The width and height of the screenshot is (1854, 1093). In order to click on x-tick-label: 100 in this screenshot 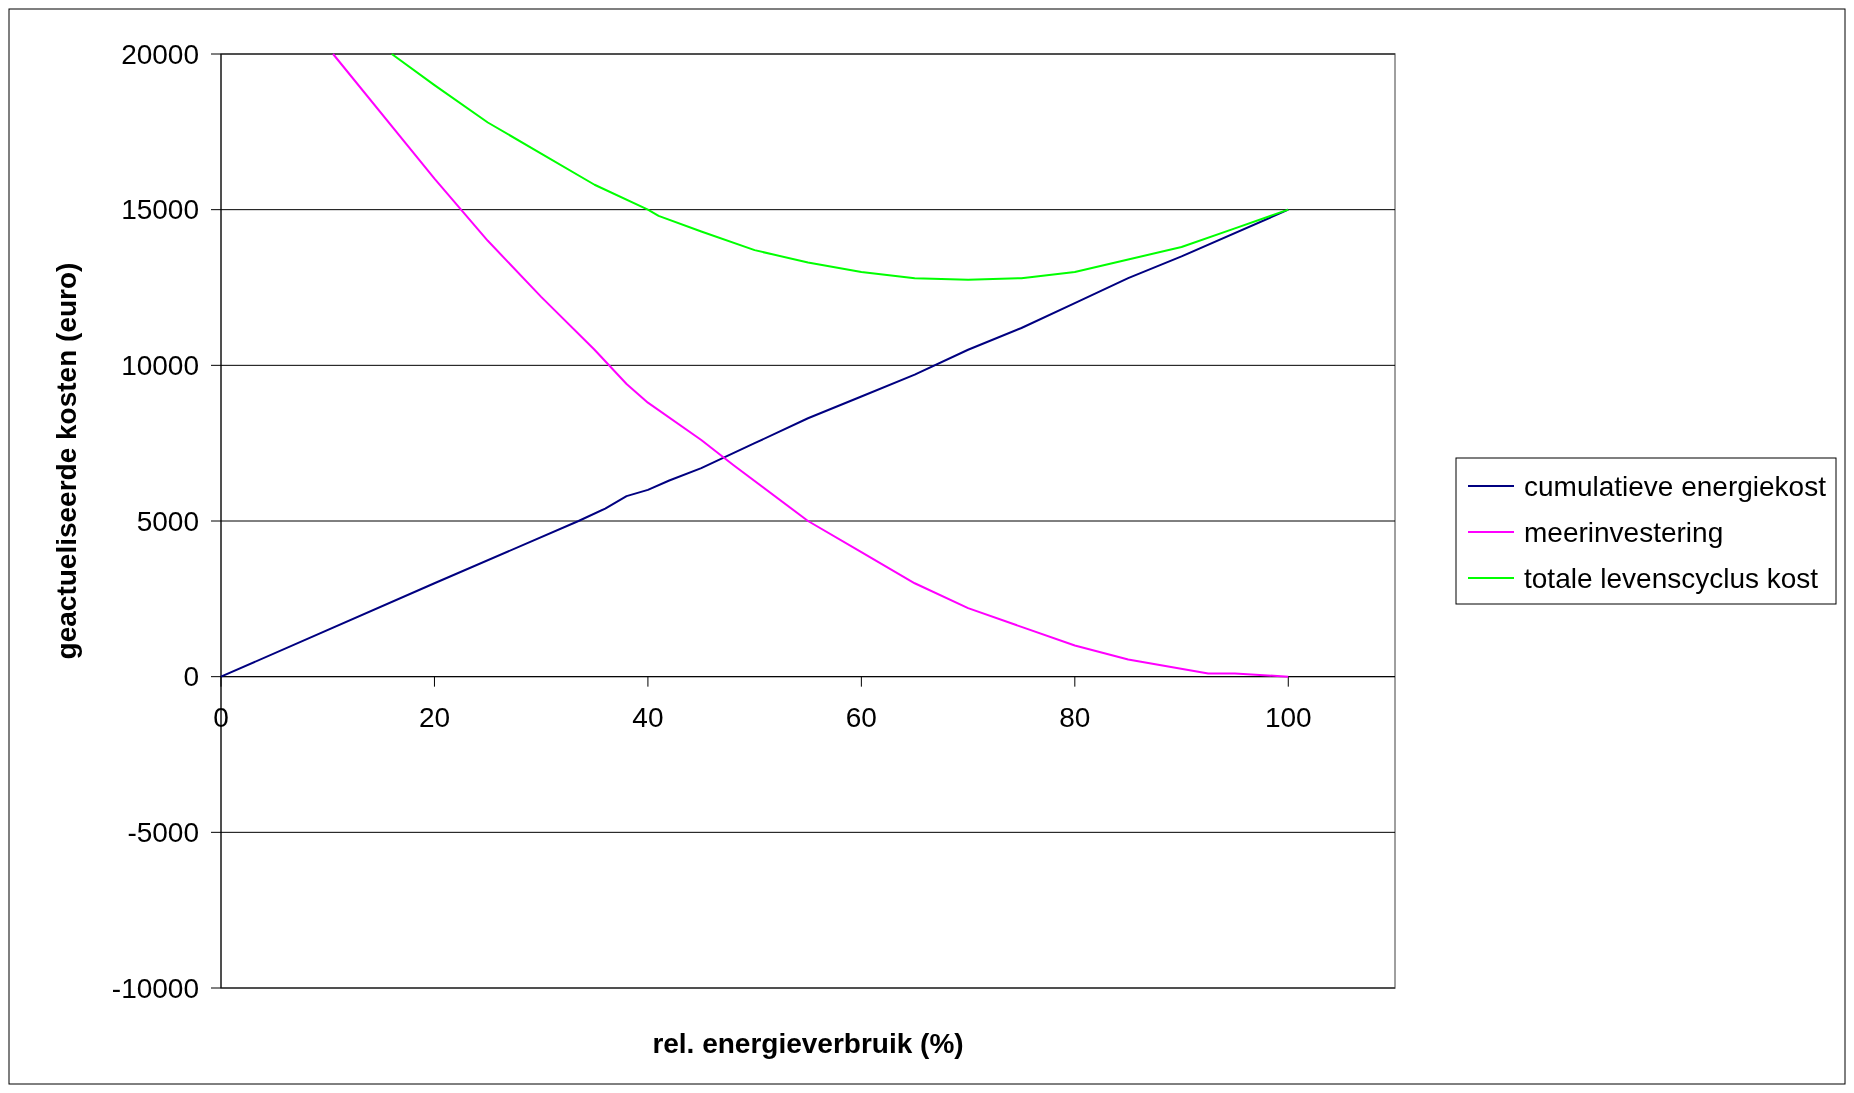, I will do `click(1288, 717)`.